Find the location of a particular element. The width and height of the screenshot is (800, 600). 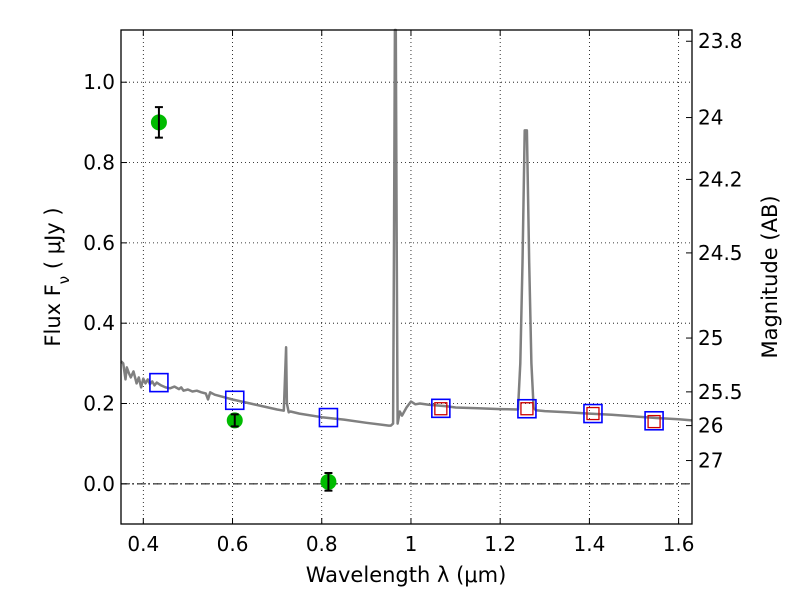

x-tick-label-0: 0.4 is located at coordinates (143, 544).